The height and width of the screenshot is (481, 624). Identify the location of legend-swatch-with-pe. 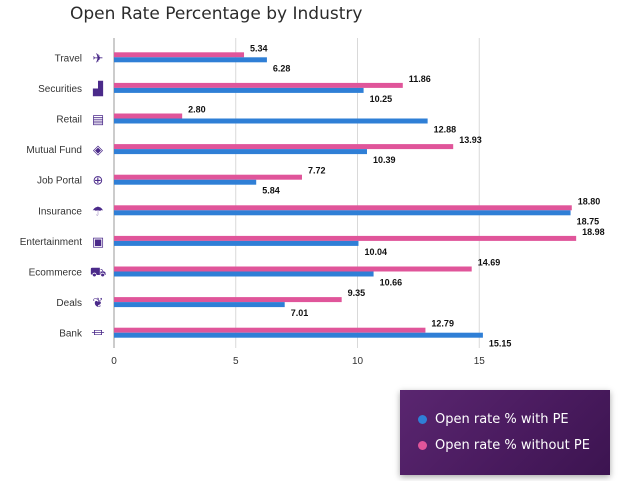
(422, 419).